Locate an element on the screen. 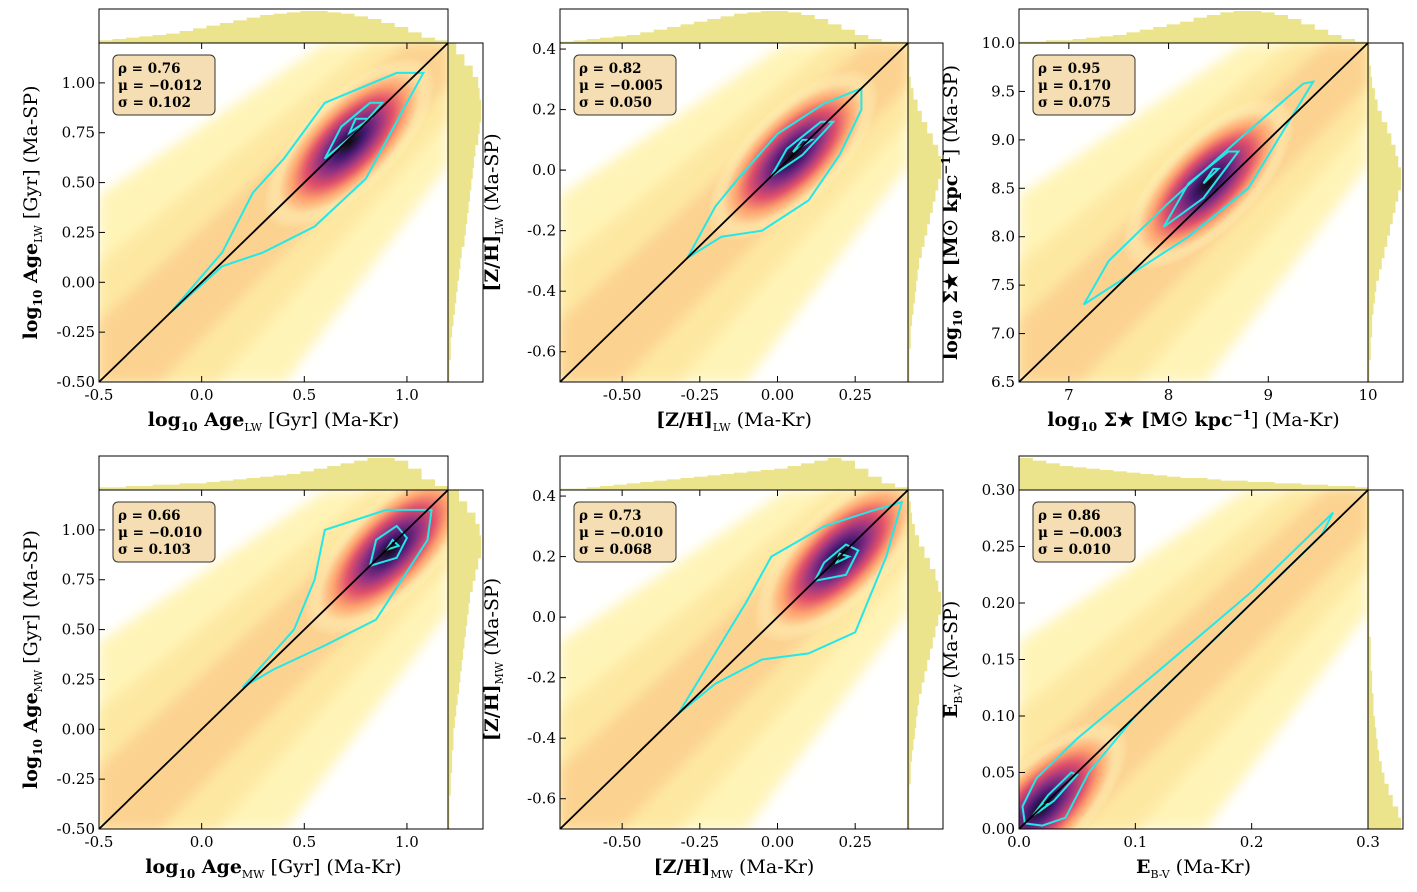  stat-mu: μ = −0.012 is located at coordinates (160, 86).